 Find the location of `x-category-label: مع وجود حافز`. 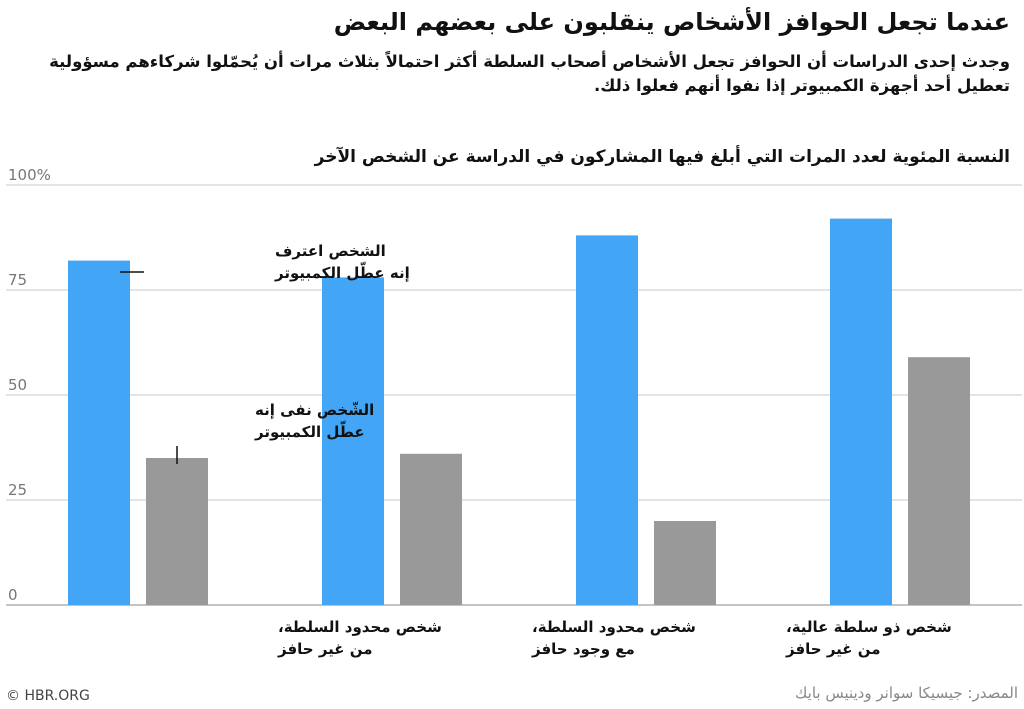

x-category-label: مع وجود حافز is located at coordinates (583, 649).